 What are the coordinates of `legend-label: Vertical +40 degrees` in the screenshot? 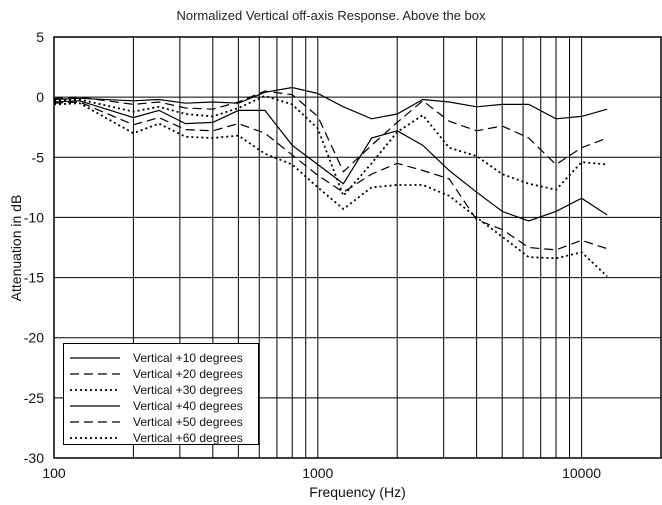 It's located at (188, 406).